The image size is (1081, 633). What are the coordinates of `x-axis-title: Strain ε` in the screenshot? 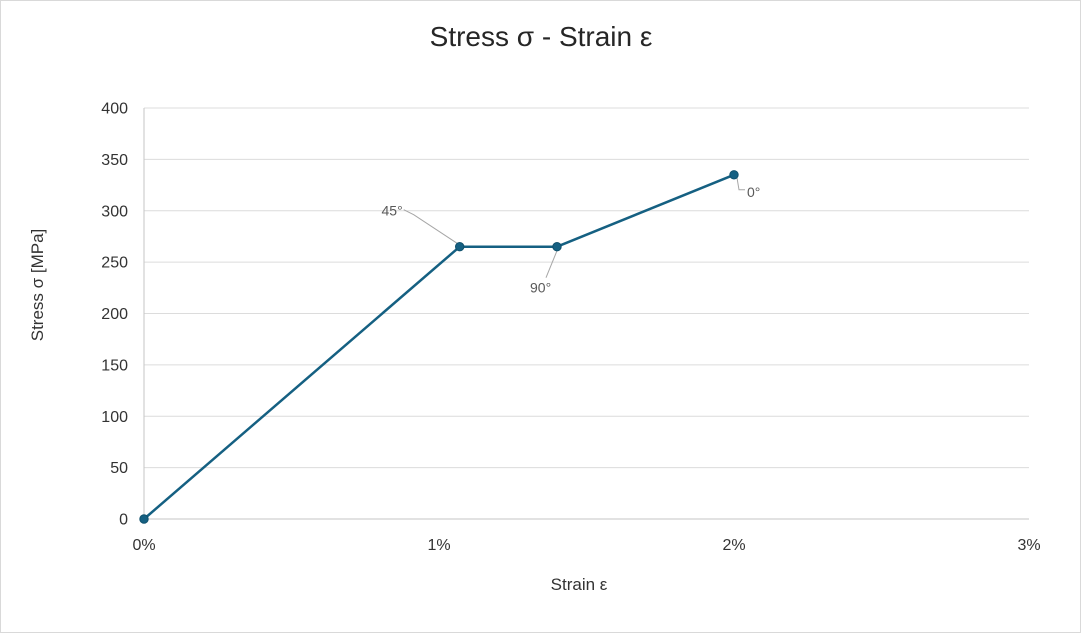 It's located at (579, 584).